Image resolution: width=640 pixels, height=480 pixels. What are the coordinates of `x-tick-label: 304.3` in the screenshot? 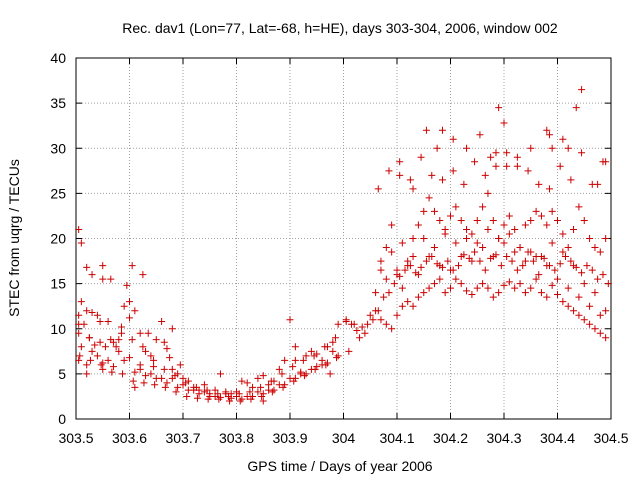 It's located at (503, 438).